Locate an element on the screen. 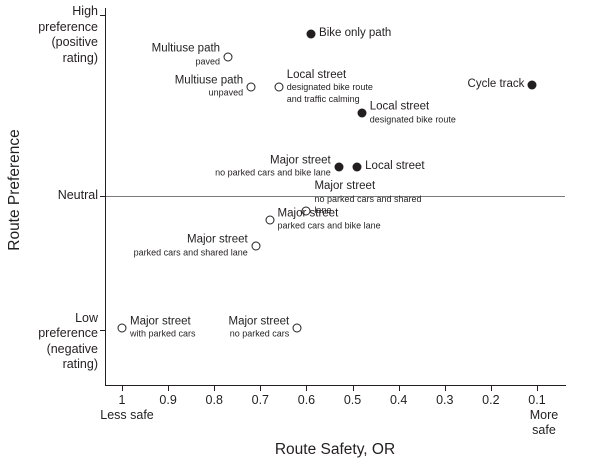 The width and height of the screenshot is (600, 471). y-axis-category-label: Neutral is located at coordinates (77, 195).